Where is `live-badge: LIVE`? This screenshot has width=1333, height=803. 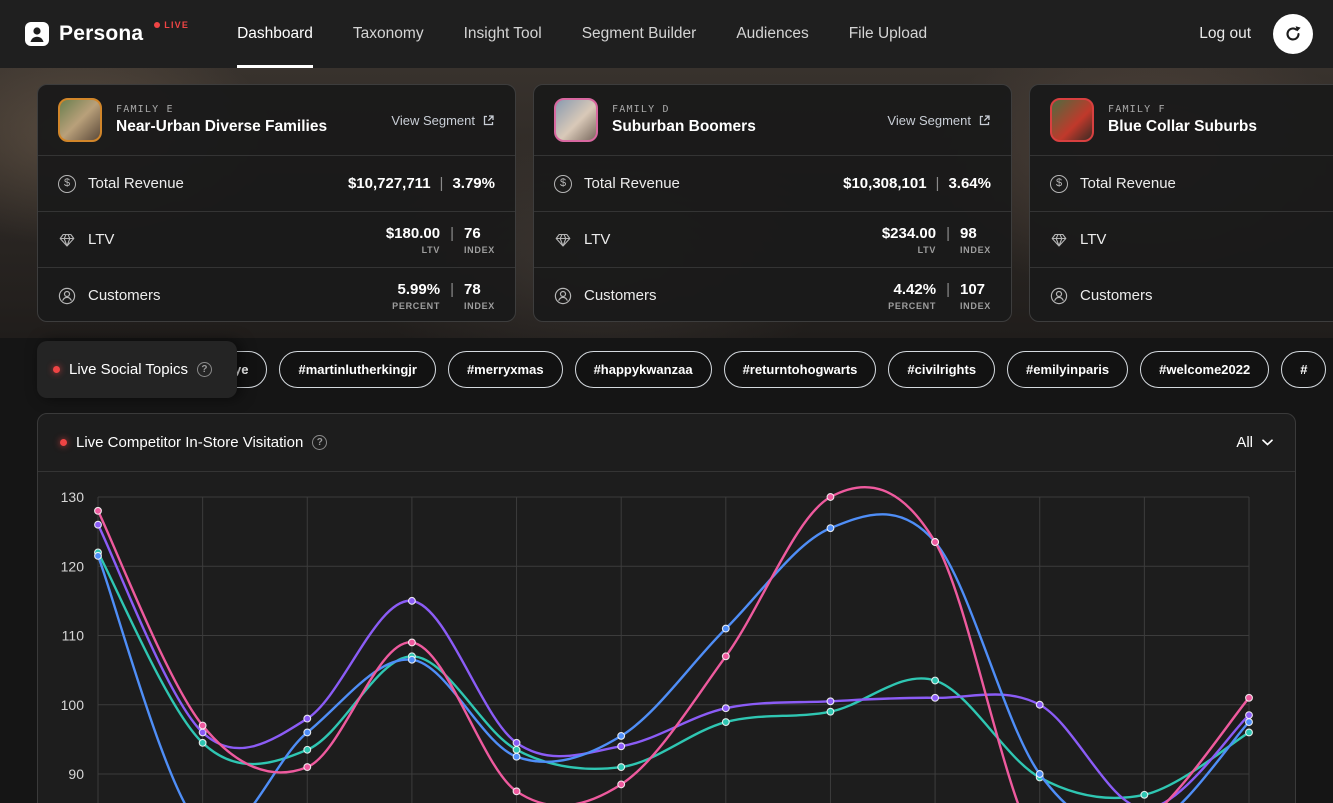
live-badge: LIVE is located at coordinates (171, 25).